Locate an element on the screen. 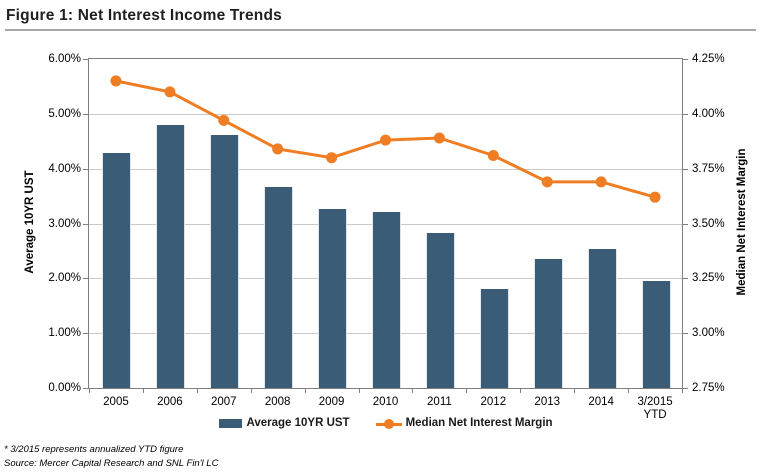 Image resolution: width=772 pixels, height=476 pixels. x-label-2008: 2008 is located at coordinates (277, 402).